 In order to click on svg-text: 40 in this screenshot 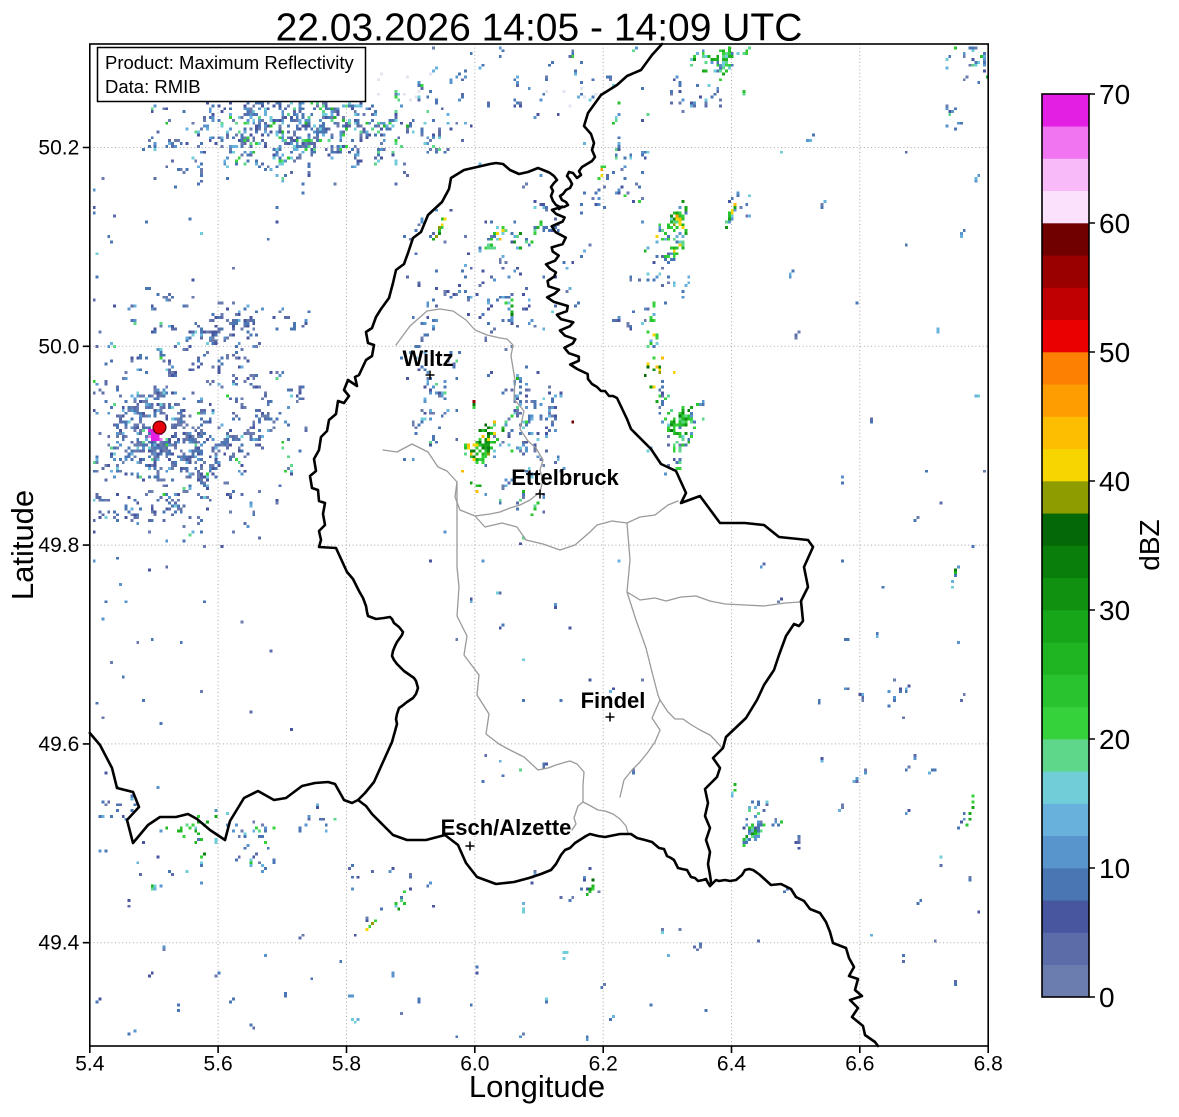, I will do `click(1114, 481)`.